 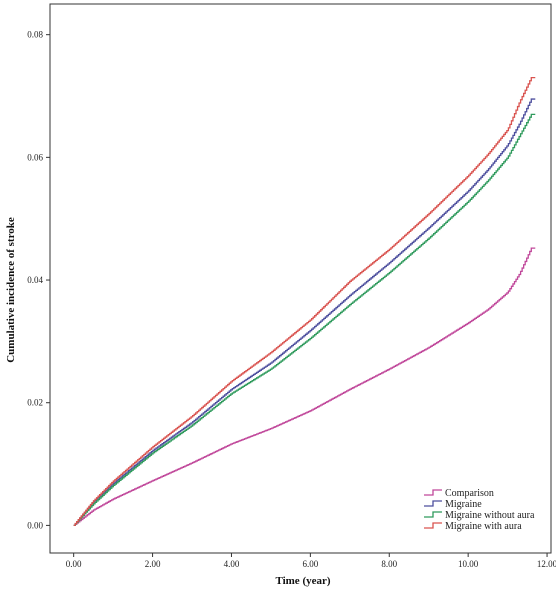 I want to click on x-tick-label: 0.00, so click(x=74, y=564).